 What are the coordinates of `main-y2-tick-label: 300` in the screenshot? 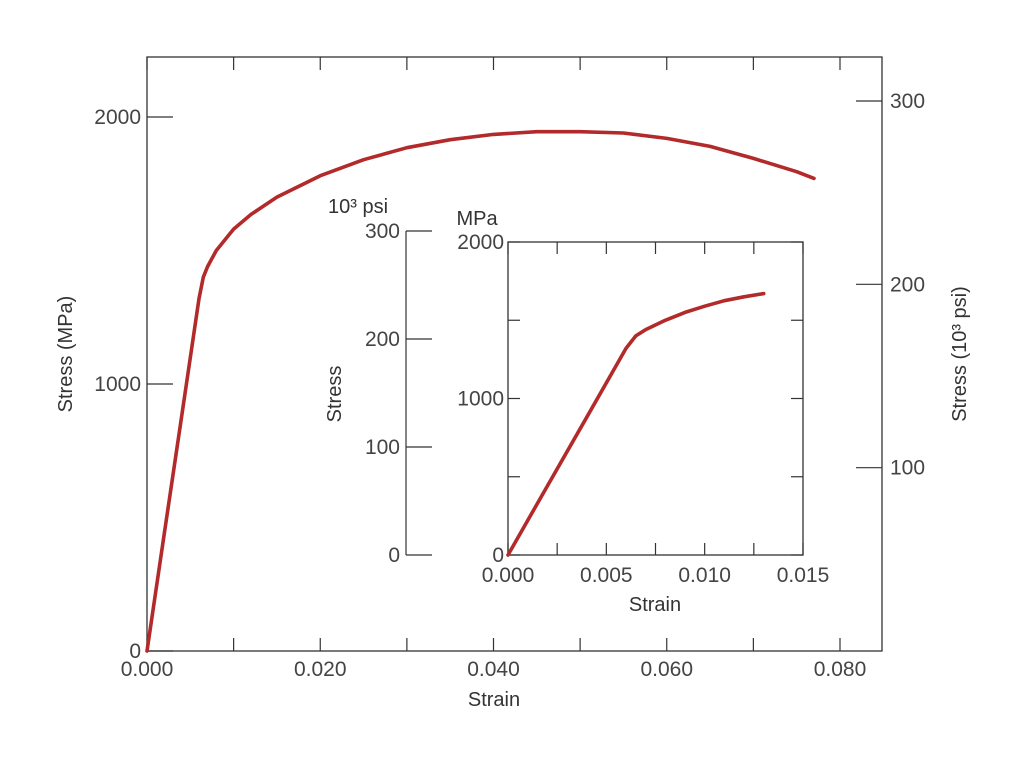 It's located at (907, 101).